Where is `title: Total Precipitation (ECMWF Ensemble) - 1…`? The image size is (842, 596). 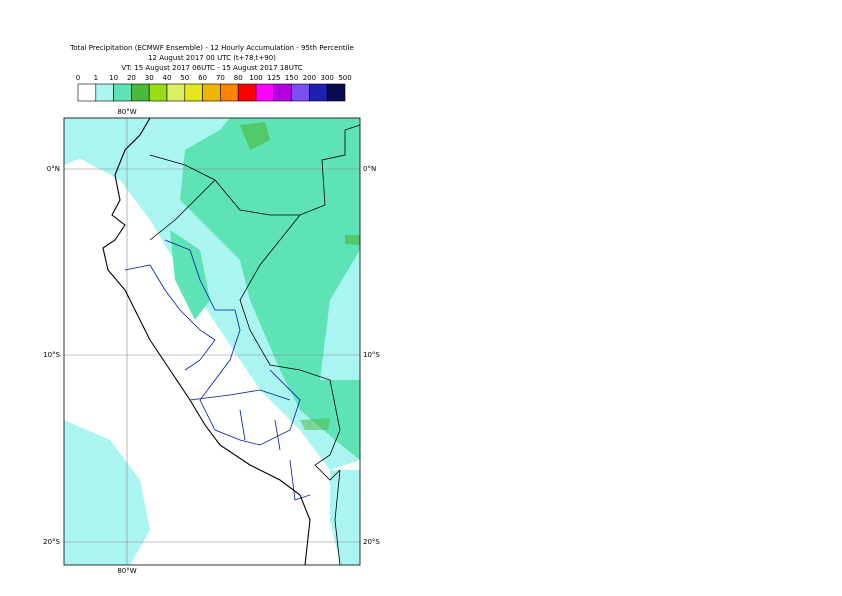 title: Total Precipitation (ECMWF Ensemble) - 1… is located at coordinates (211, 48).